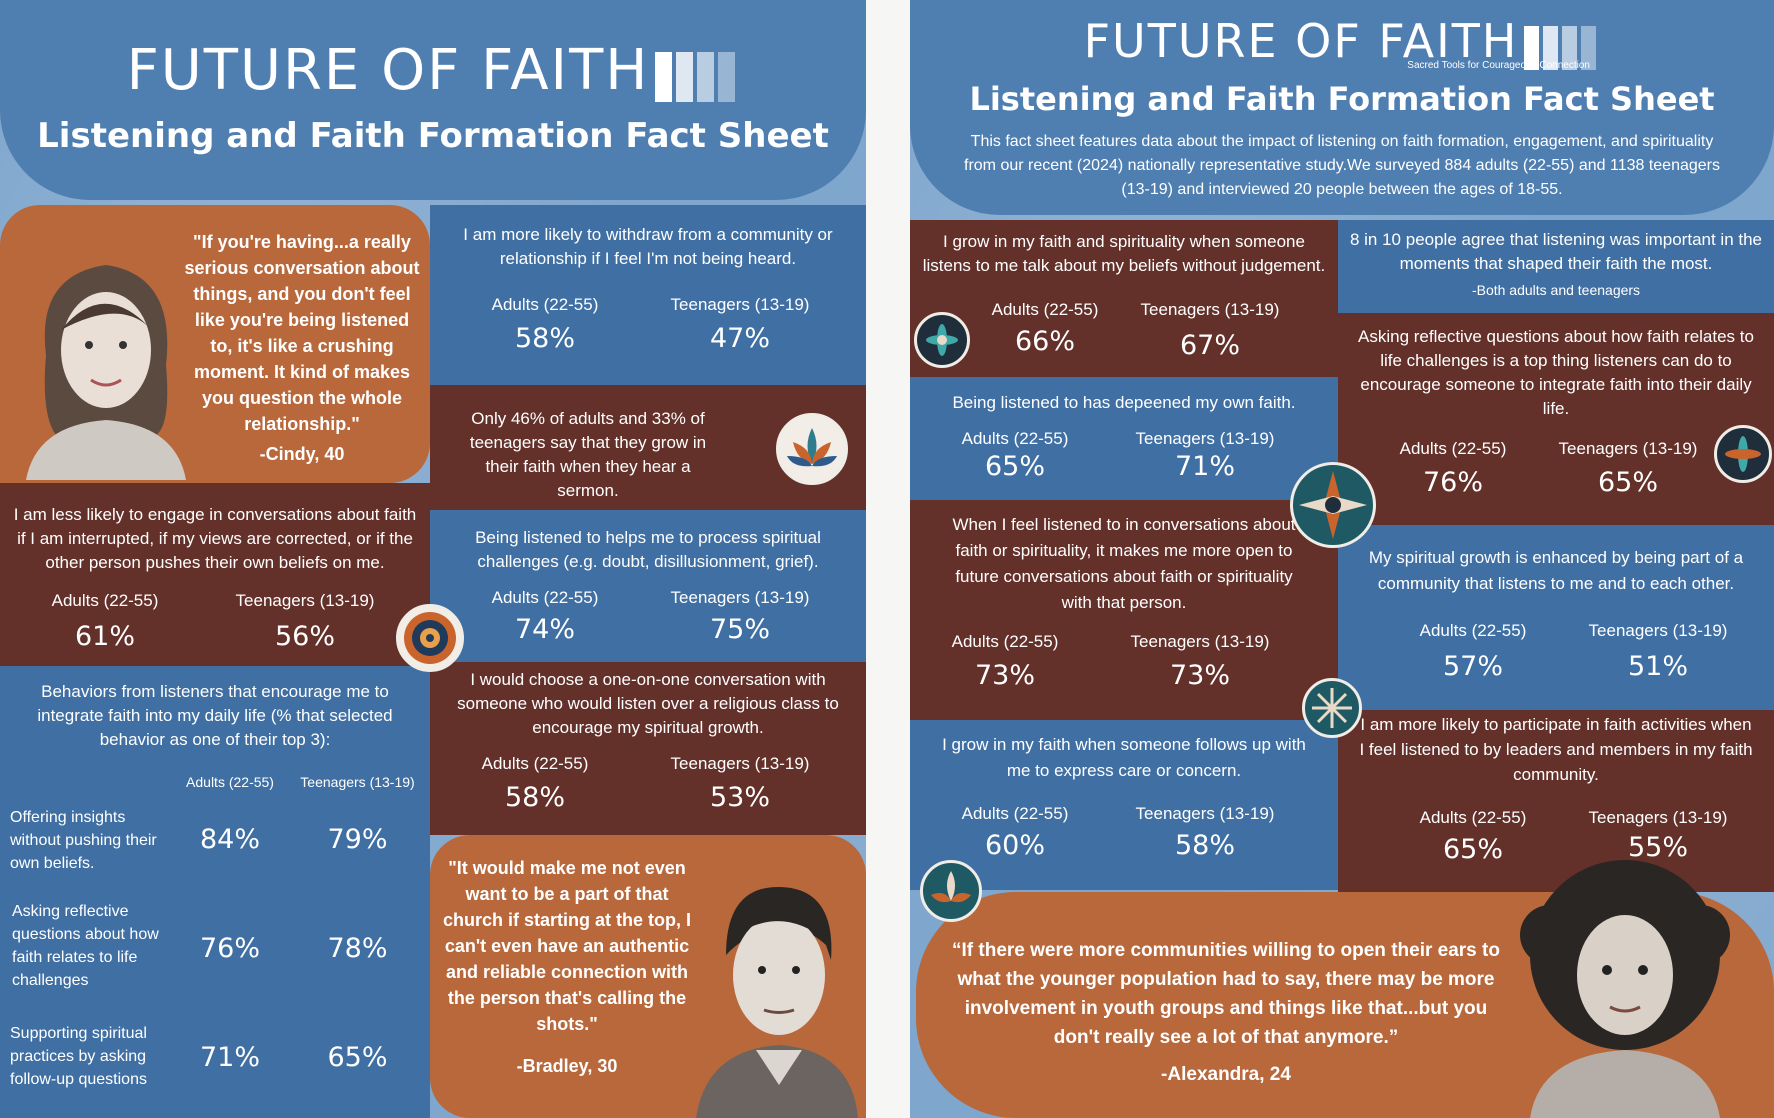 The image size is (1774, 1118). I want to click on teens-value: 58%, so click(1204, 845).